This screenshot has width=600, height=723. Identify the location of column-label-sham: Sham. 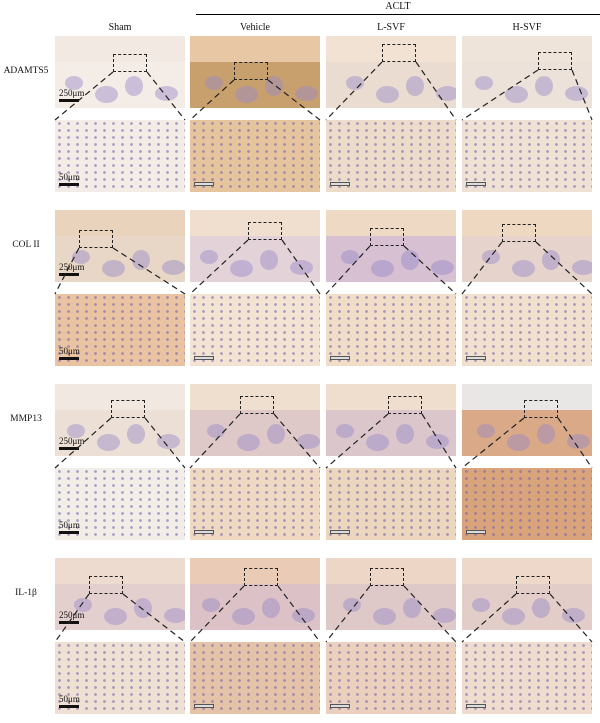
(120, 27).